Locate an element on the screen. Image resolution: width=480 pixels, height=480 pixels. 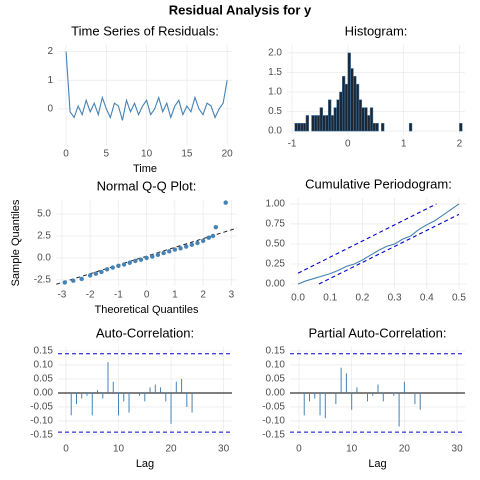
y-tick-label: 0.0 is located at coordinates (44, 258).